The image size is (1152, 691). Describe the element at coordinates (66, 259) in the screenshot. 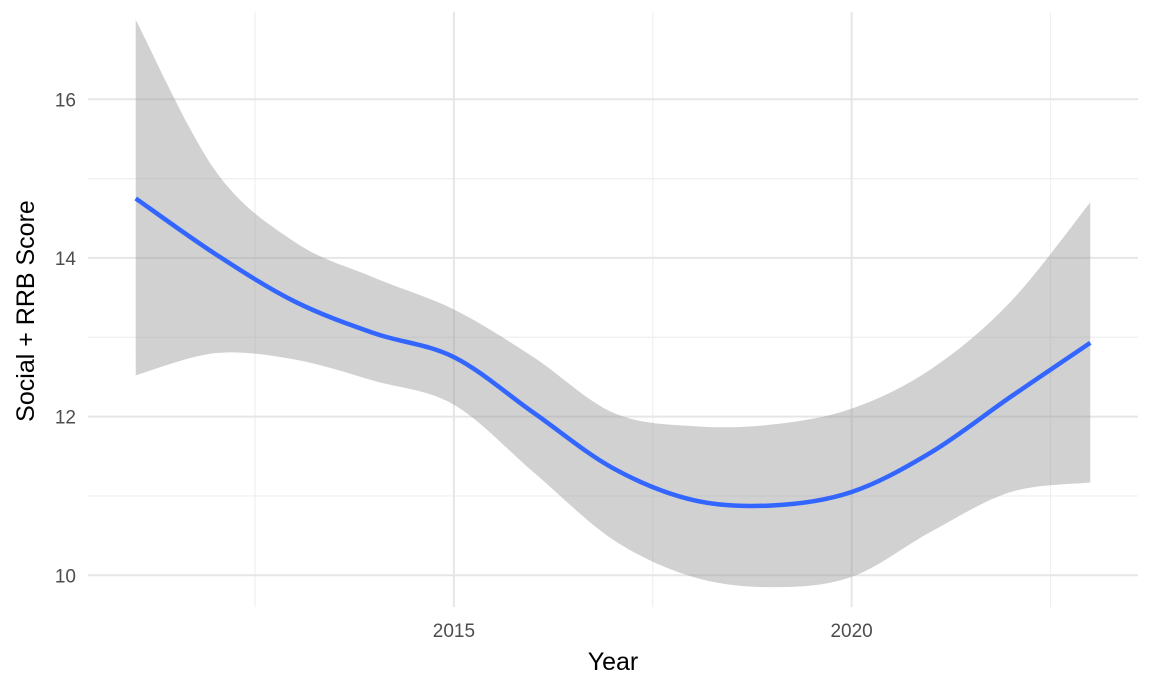

I see `y-tick-label: 14` at that location.